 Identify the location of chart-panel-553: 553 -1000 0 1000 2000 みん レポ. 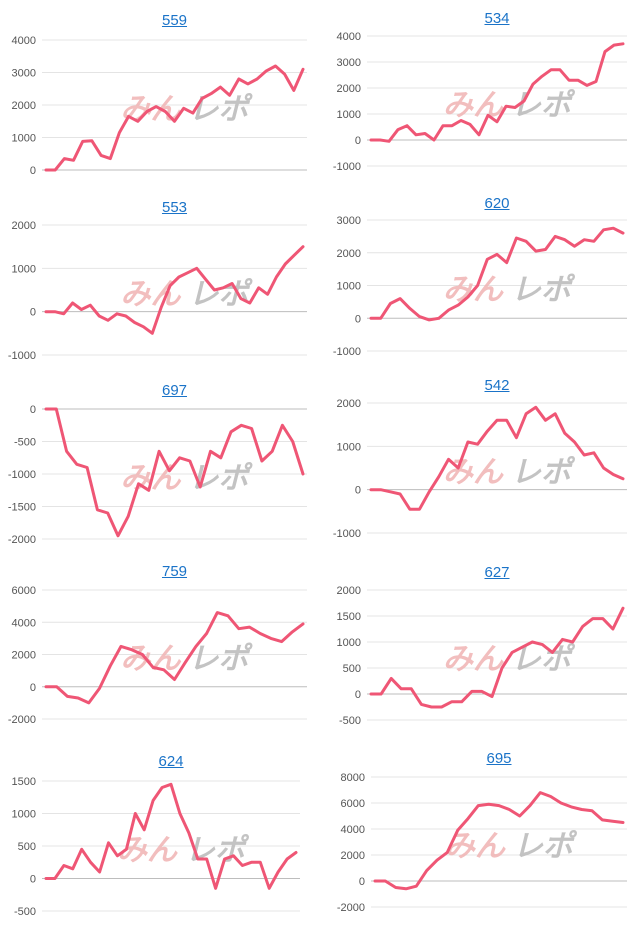
(157, 280).